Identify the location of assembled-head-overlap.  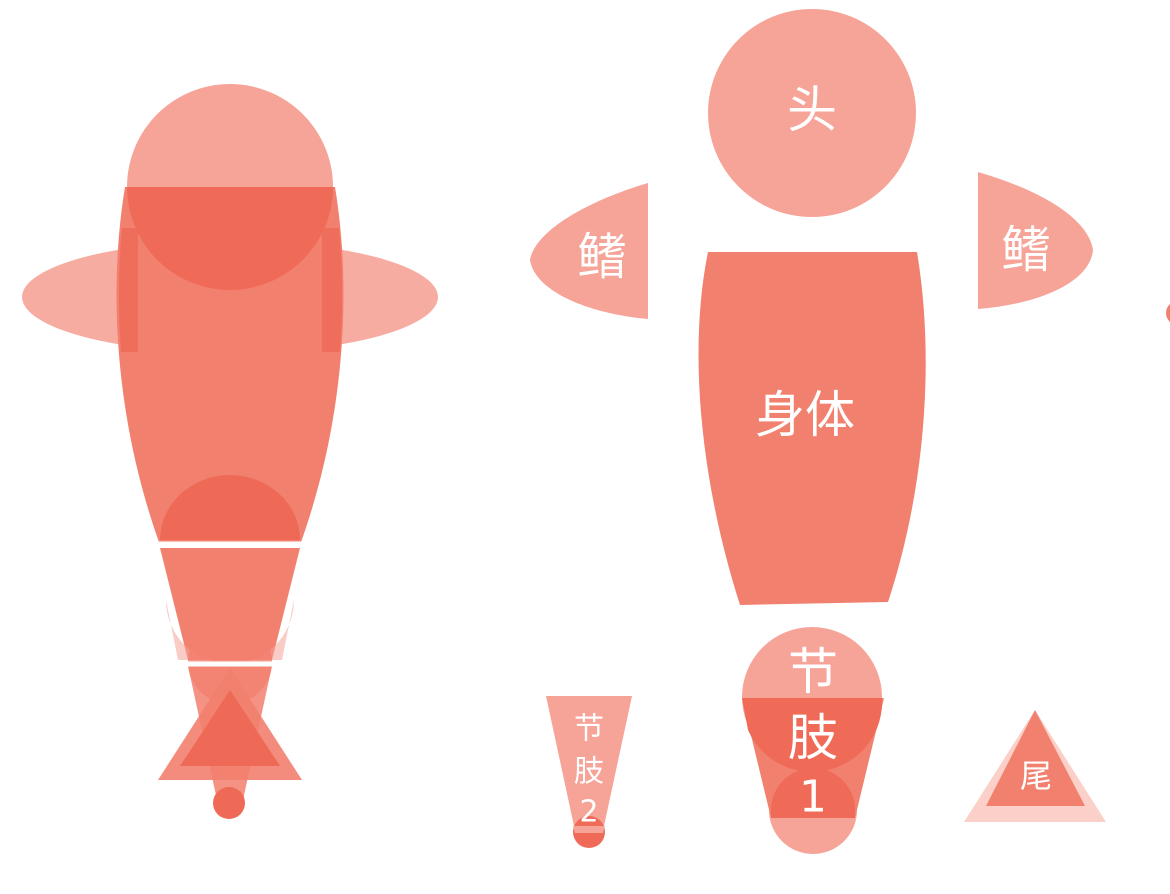
(230, 238).